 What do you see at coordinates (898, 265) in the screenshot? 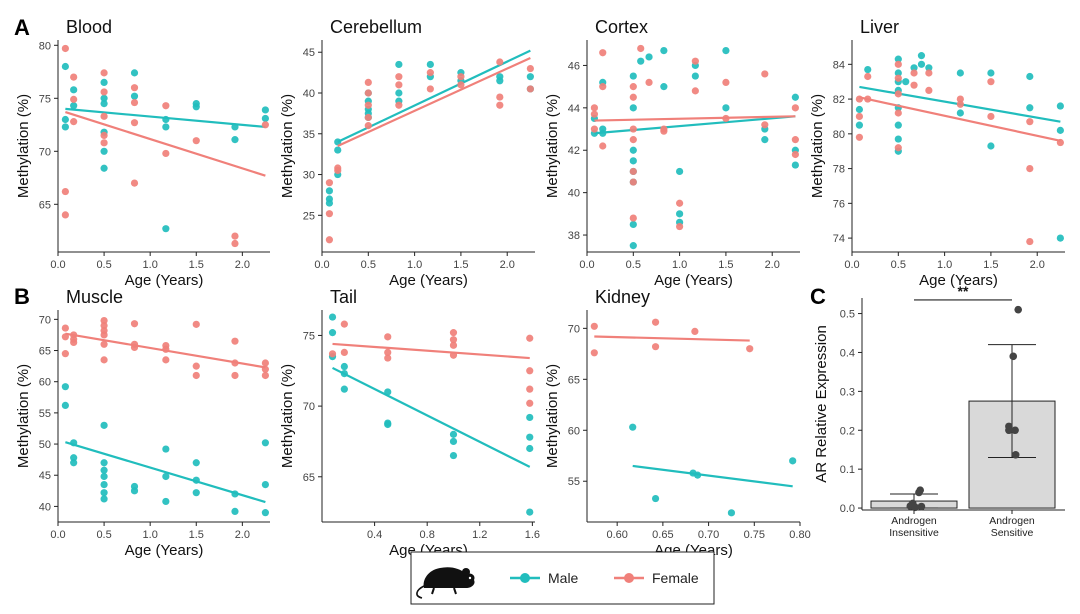
I see `x-tick-label: 0.5` at bounding box center [898, 265].